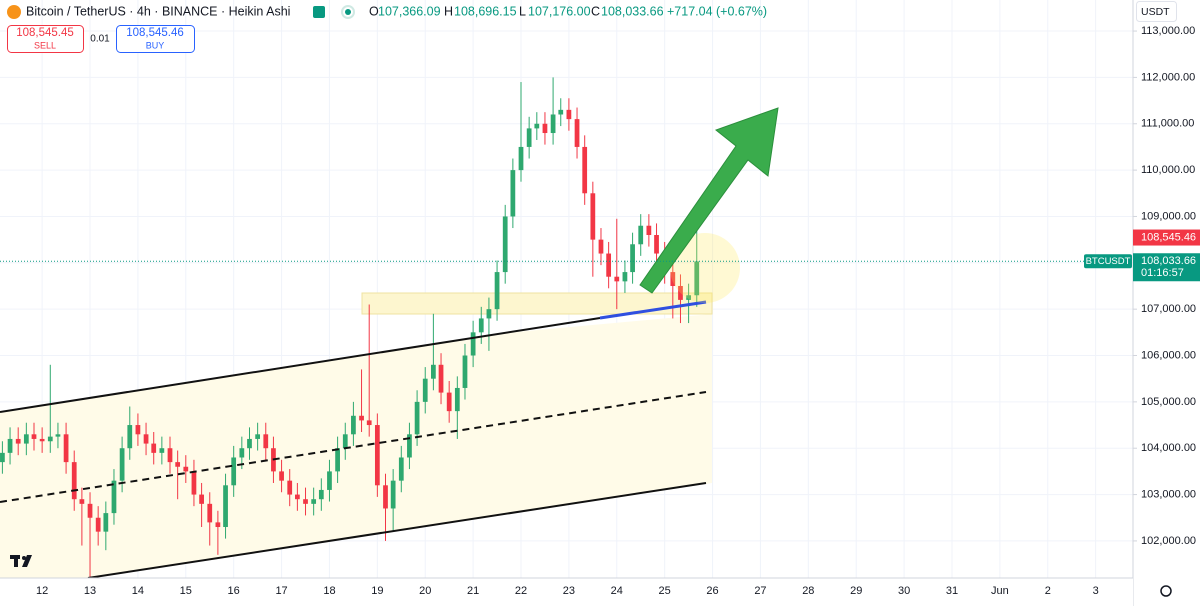 The height and width of the screenshot is (606, 1200). What do you see at coordinates (448, 11) in the screenshot?
I see `legend-label: H` at bounding box center [448, 11].